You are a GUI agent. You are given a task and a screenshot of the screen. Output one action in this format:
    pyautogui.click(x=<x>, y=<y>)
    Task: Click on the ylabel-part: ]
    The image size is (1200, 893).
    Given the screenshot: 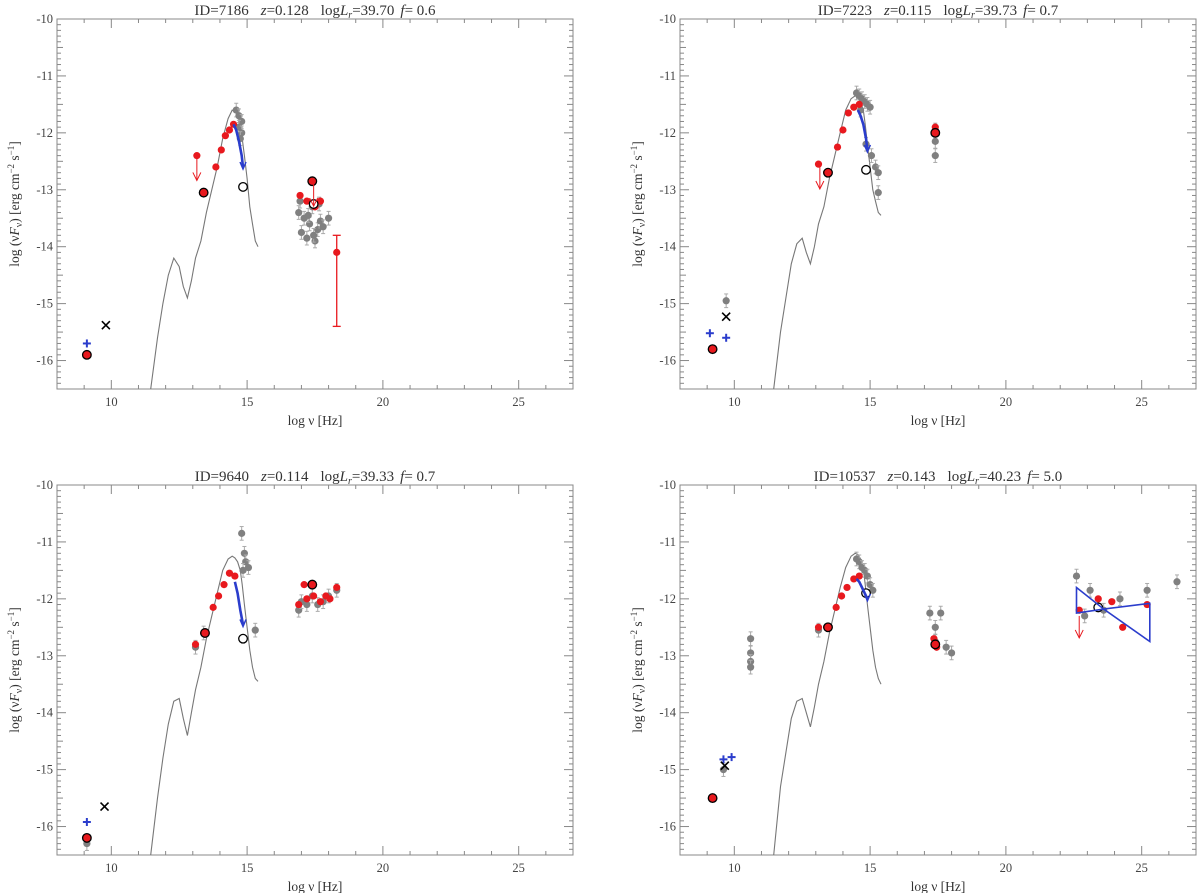 What is the action you would take?
    pyautogui.click(x=14, y=143)
    